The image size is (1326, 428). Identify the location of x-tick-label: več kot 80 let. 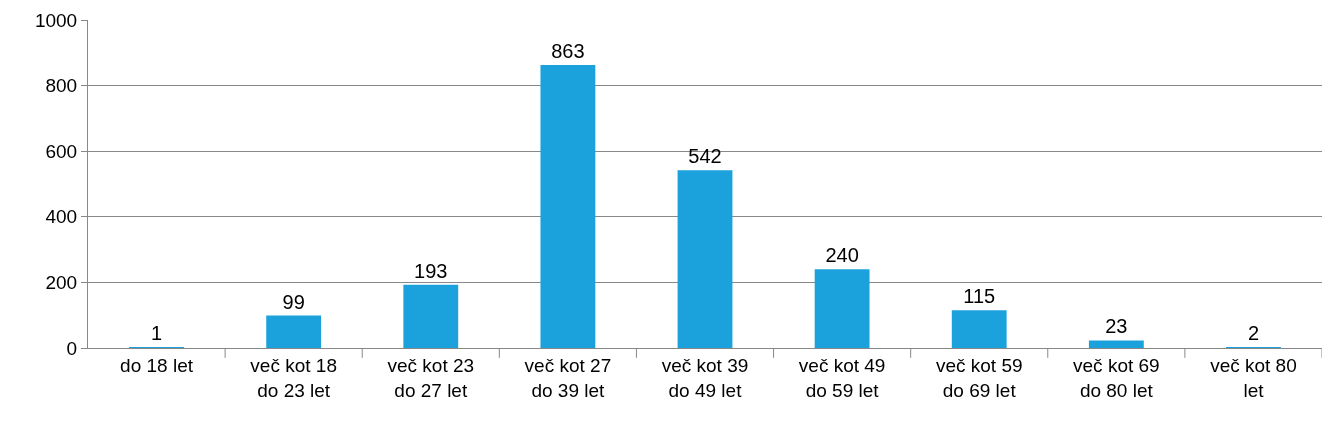
(1253, 377).